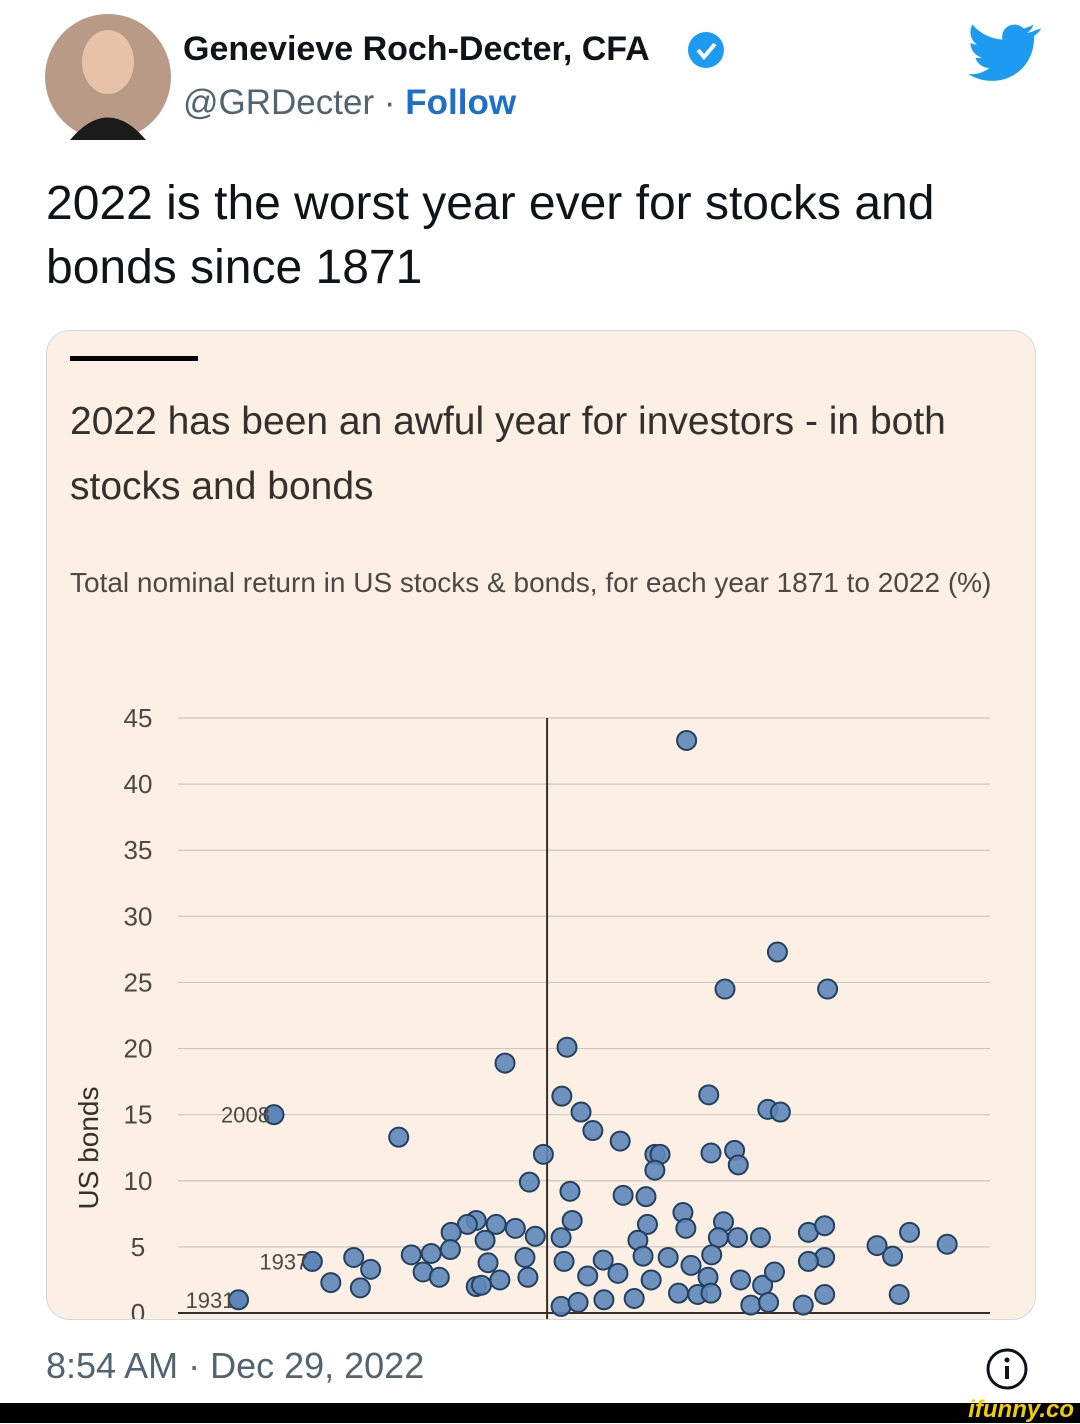 The width and height of the screenshot is (1080, 1424). Describe the element at coordinates (706, 50) in the screenshot. I see `verified-badge` at that location.